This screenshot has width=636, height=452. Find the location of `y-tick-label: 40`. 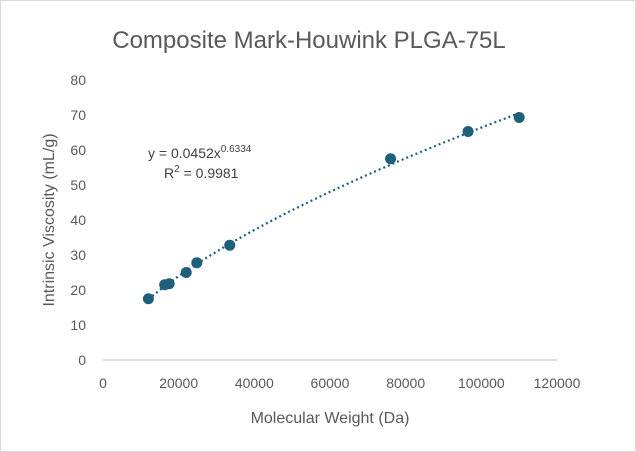

y-tick-label: 40 is located at coordinates (78, 220).